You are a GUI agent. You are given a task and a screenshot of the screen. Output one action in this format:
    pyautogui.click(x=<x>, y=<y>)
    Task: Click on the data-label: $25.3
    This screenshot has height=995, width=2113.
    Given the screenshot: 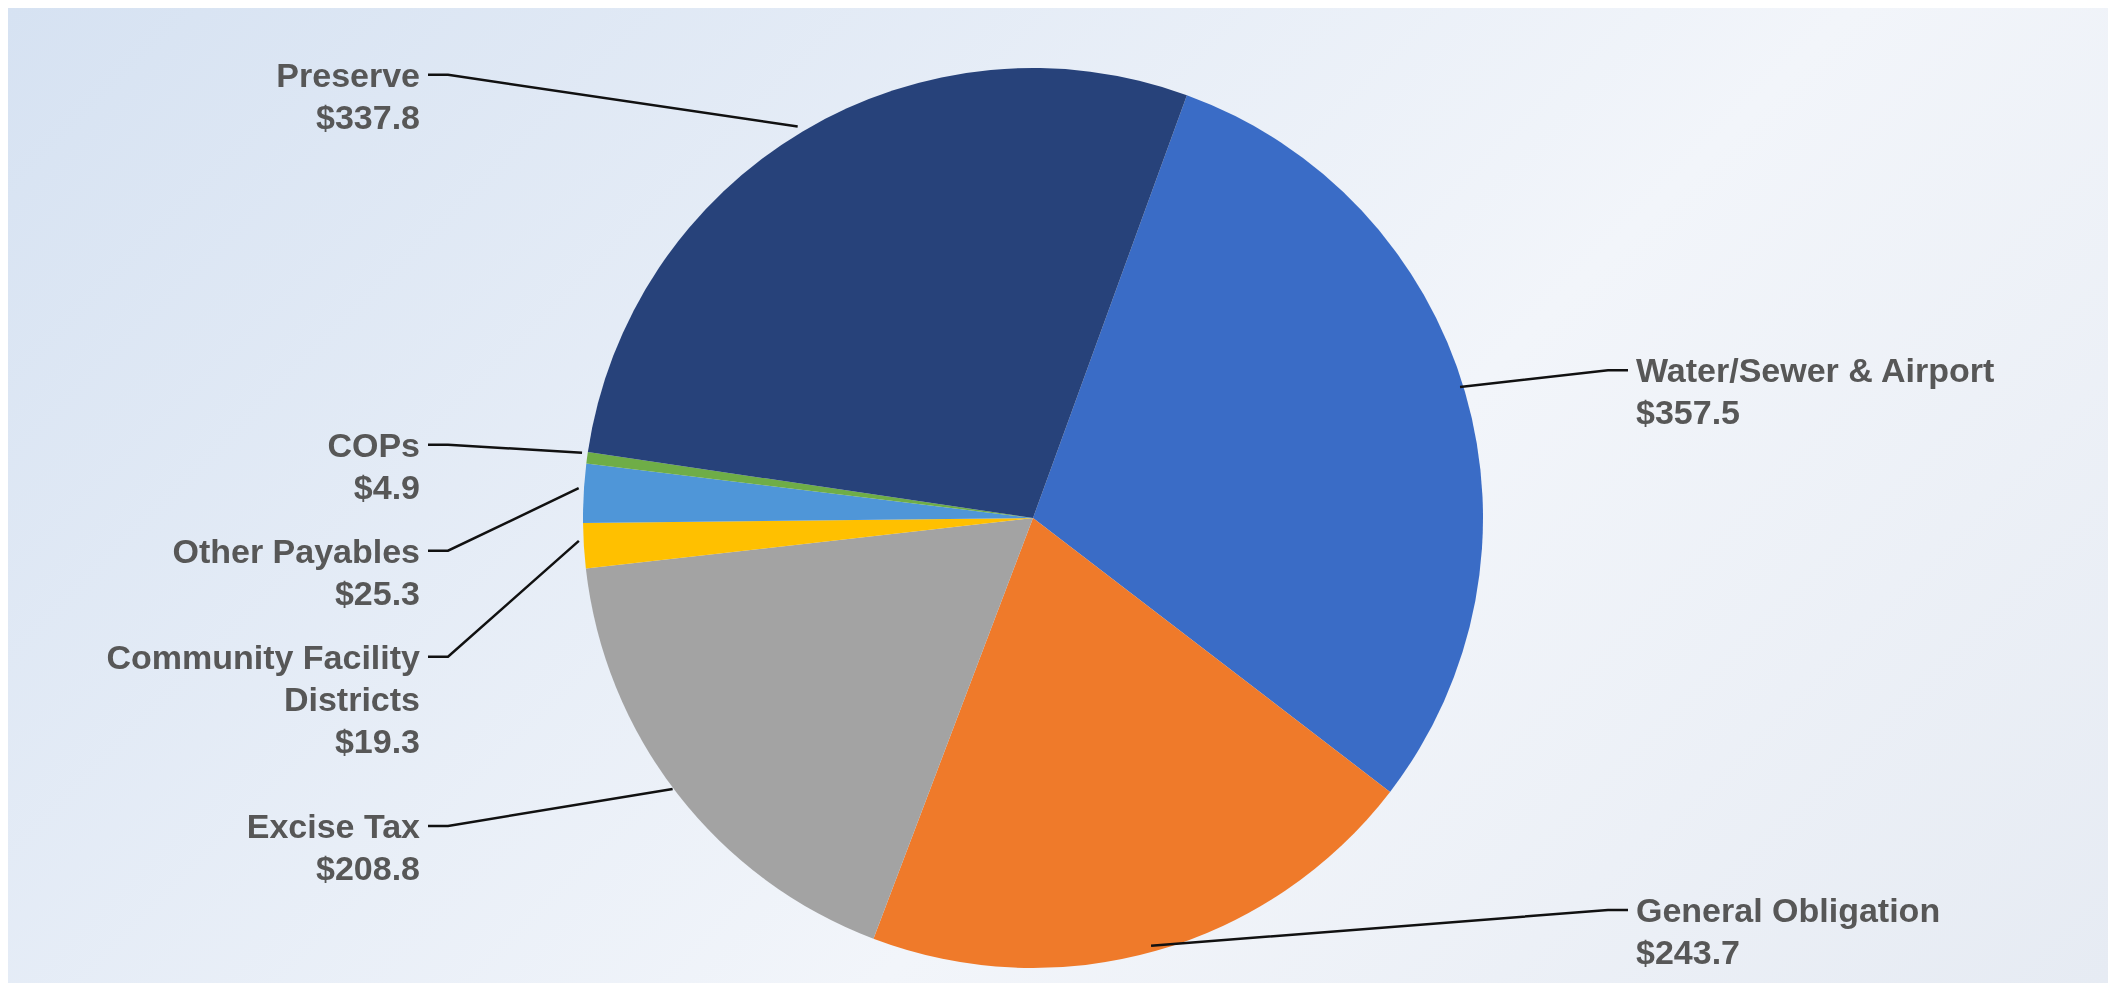 What is the action you would take?
    pyautogui.click(x=377, y=592)
    